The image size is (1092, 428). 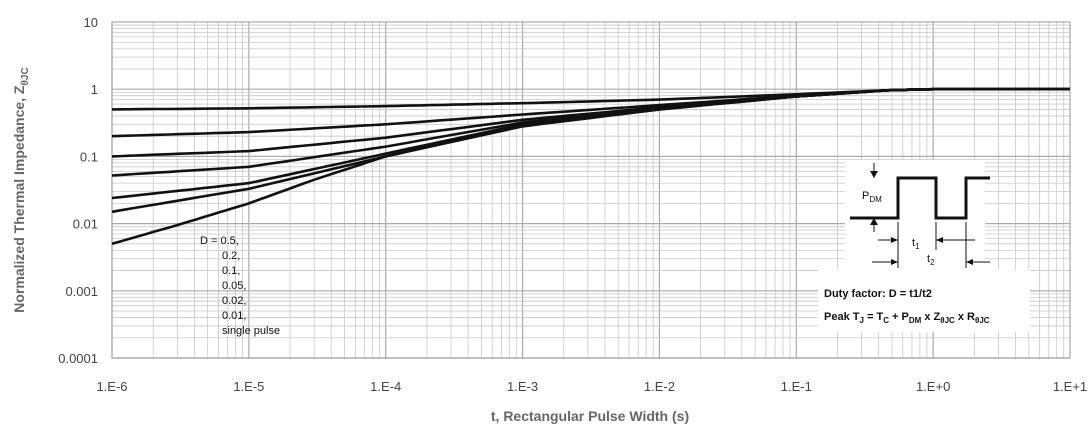 I want to click on y-tick-label: 0.01, so click(x=85, y=224).